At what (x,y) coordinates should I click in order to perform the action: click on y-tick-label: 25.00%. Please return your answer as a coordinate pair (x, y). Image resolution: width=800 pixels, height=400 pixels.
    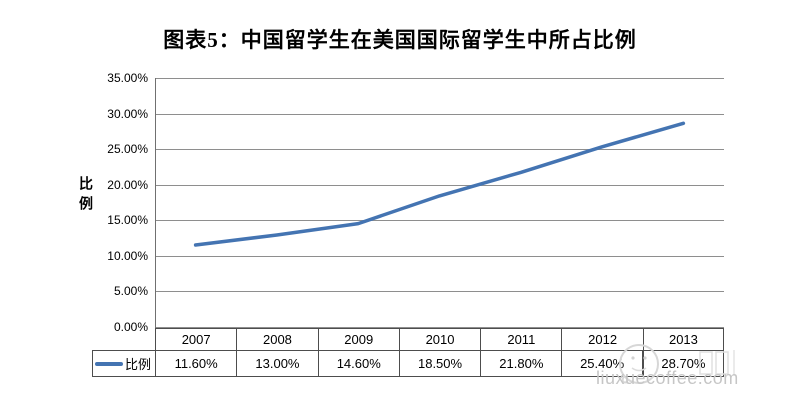
    Looking at the image, I should click on (127, 149).